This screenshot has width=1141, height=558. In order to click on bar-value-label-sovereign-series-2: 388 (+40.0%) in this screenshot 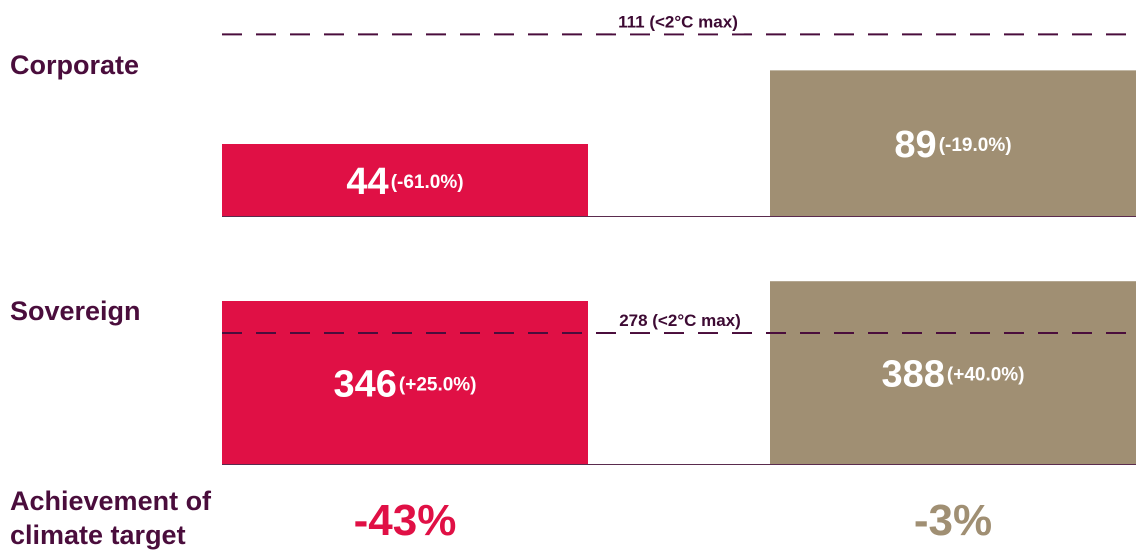, I will do `click(952, 375)`.